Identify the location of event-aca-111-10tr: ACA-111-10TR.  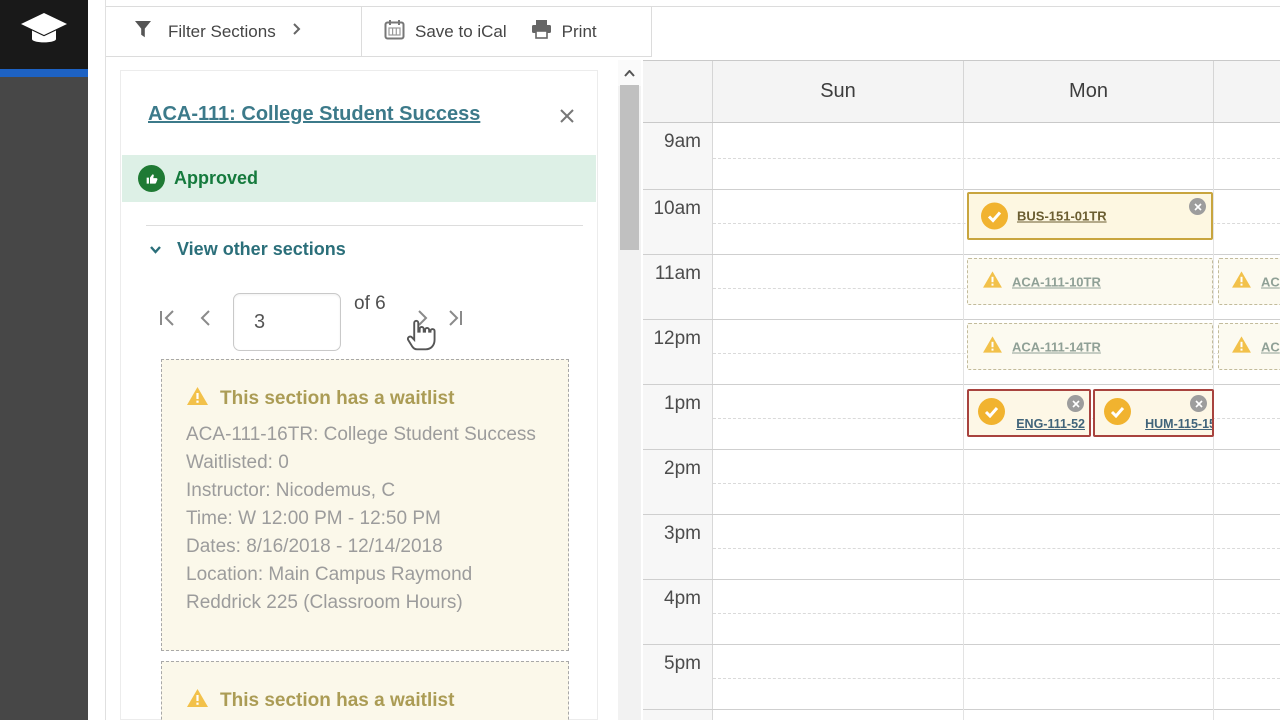
(1090, 281).